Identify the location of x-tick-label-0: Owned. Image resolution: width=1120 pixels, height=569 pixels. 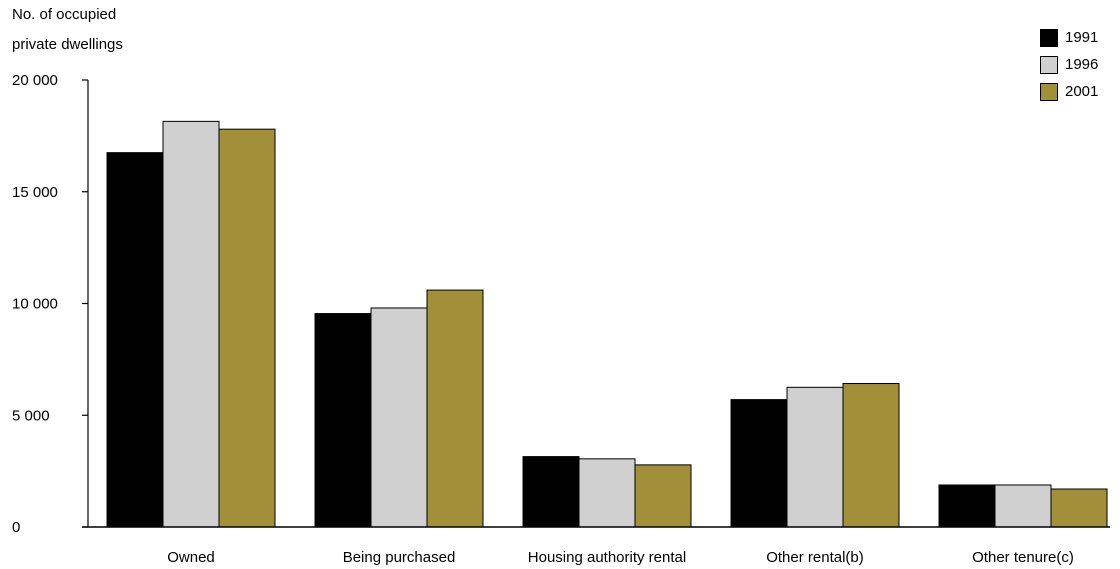
(191, 557).